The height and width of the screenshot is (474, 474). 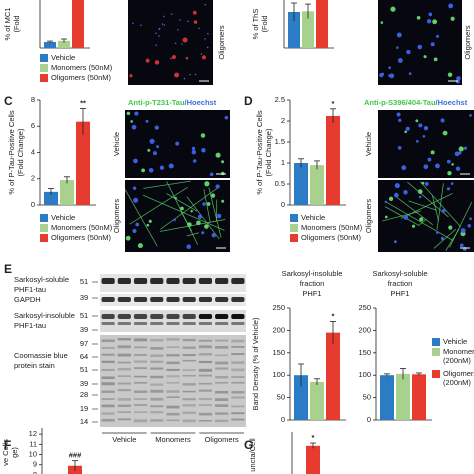 What do you see at coordinates (84, 394) in the screenshot?
I see `mw-marker: 28` at bounding box center [84, 394].